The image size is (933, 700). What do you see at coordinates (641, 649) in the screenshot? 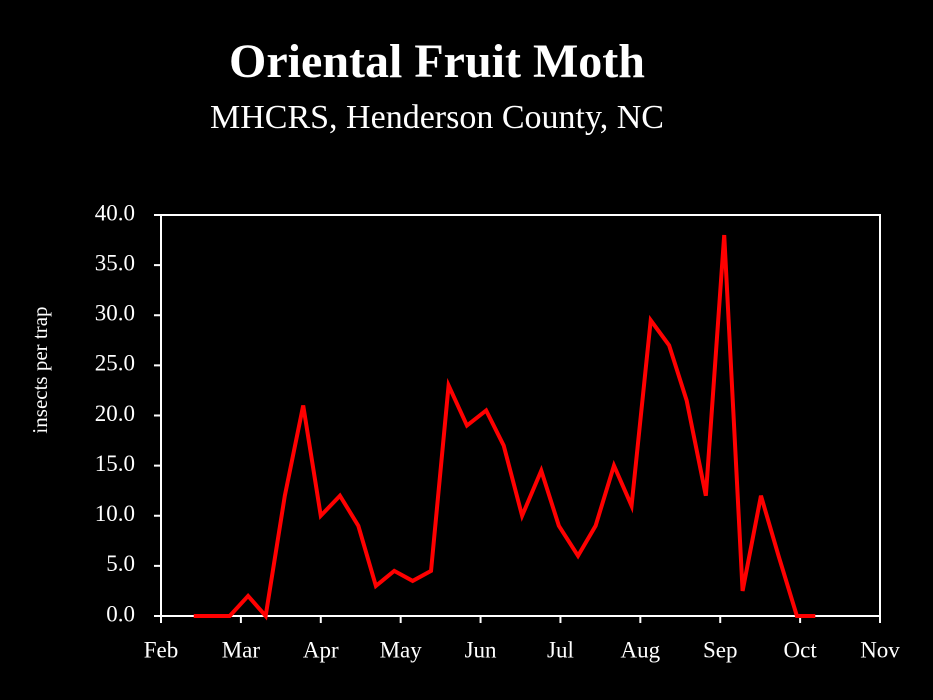
I see `x-tick-label: Aug` at bounding box center [641, 649].